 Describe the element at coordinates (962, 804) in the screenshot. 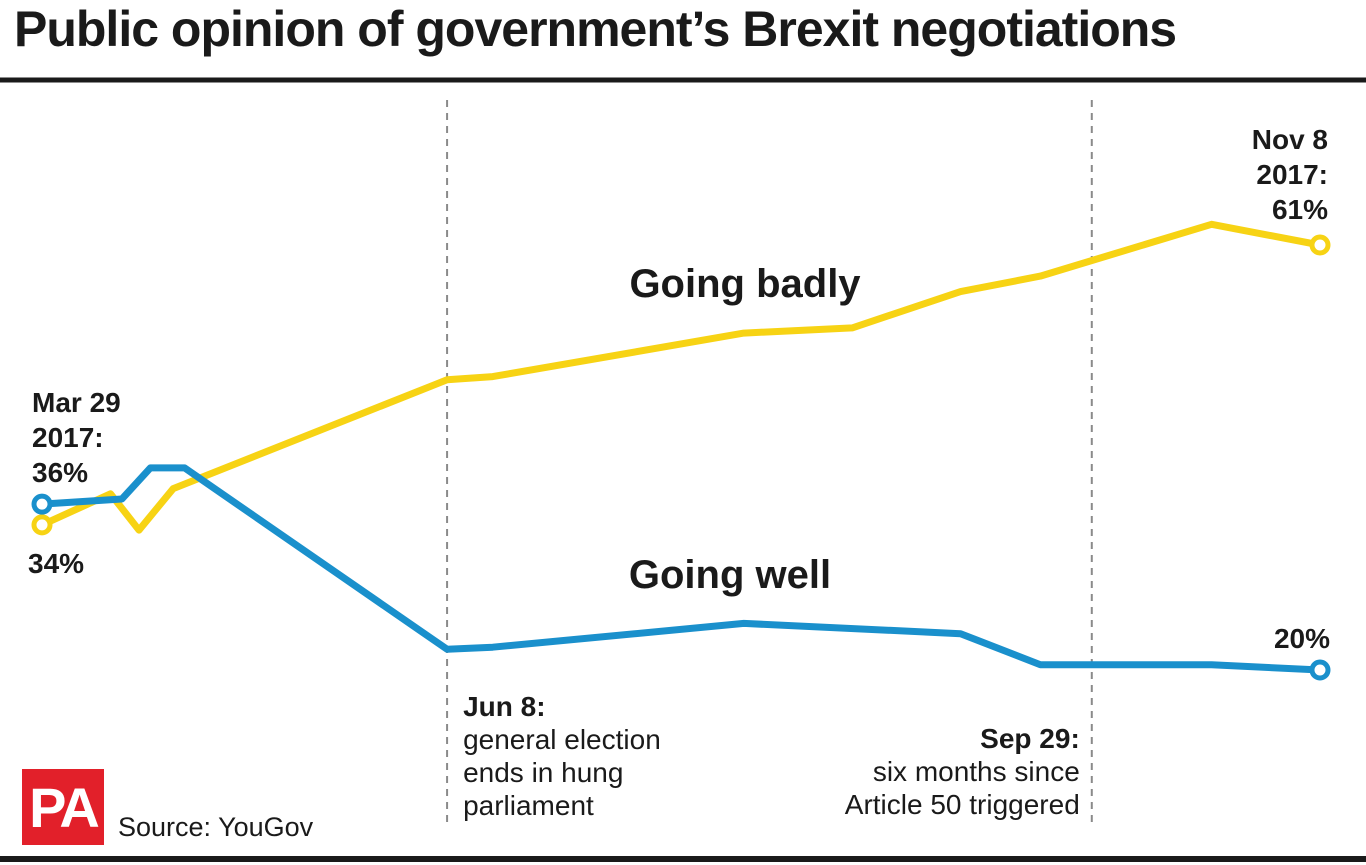

I see `event-text: Article 50 triggered` at that location.